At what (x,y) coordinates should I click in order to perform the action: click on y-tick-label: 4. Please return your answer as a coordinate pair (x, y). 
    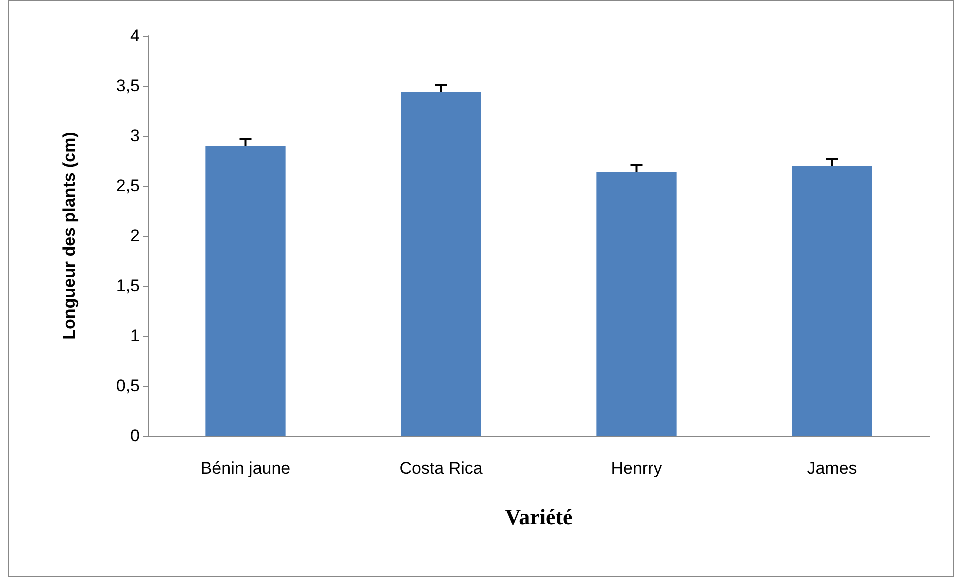
    Looking at the image, I should click on (135, 36).